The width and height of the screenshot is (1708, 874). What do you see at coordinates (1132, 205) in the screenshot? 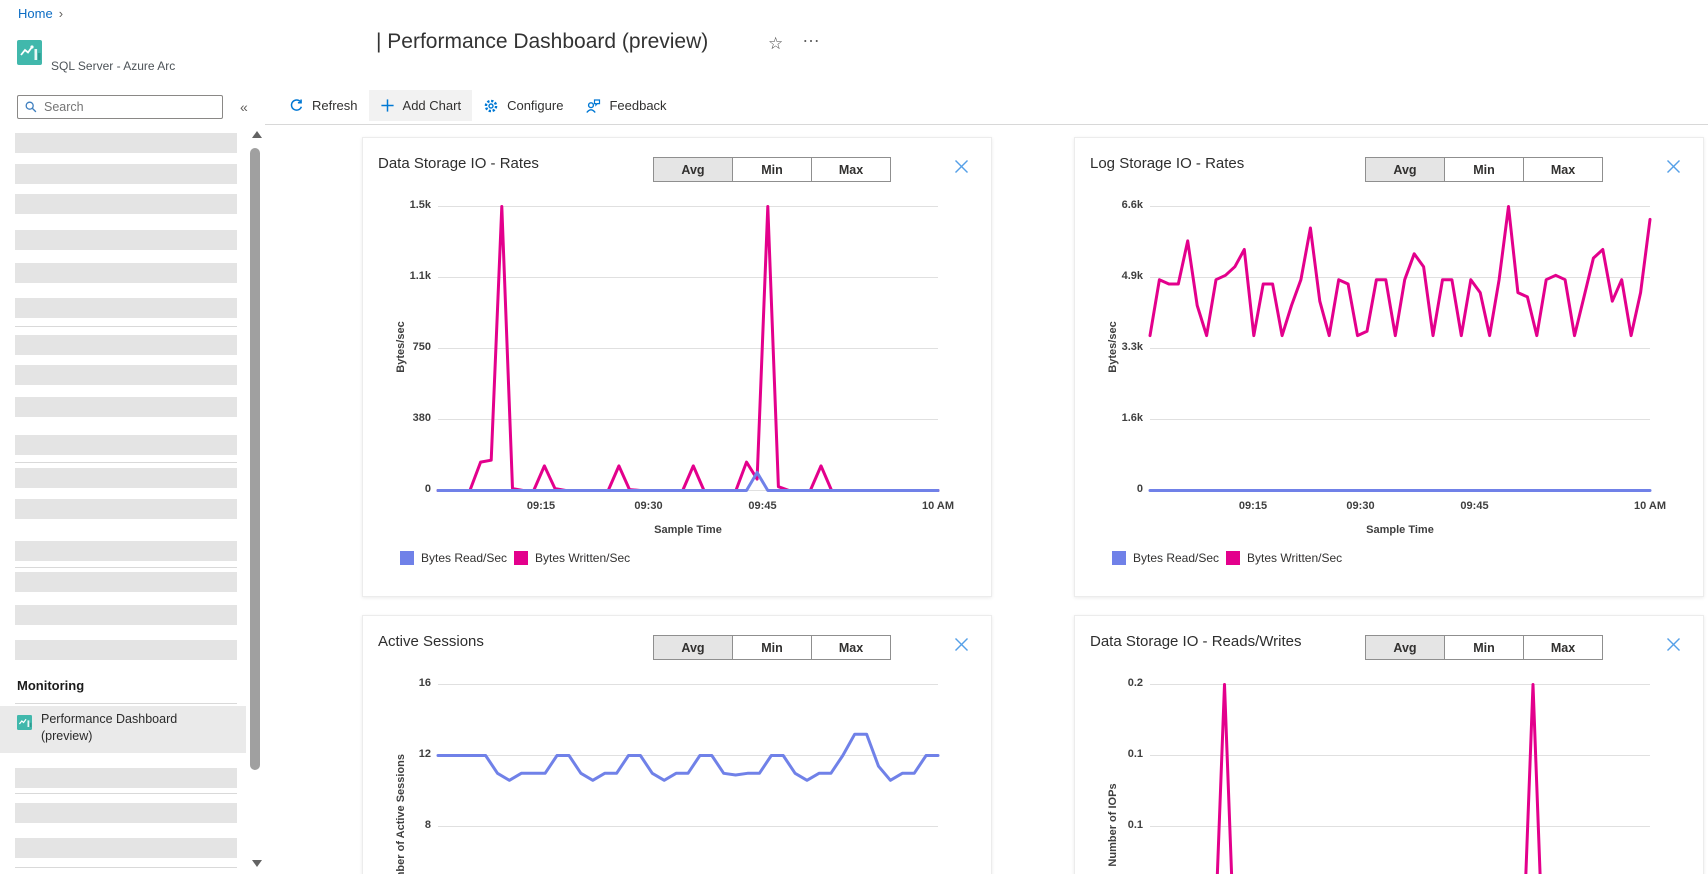
I see `y-axis-tick-label: 6.6k` at bounding box center [1132, 205].